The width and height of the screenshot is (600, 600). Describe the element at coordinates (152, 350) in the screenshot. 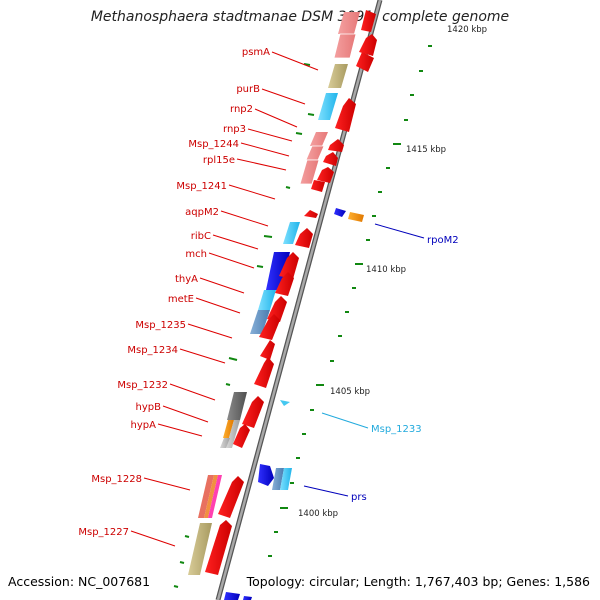

I see `gene-label-msp1234: Msp_1234` at that location.